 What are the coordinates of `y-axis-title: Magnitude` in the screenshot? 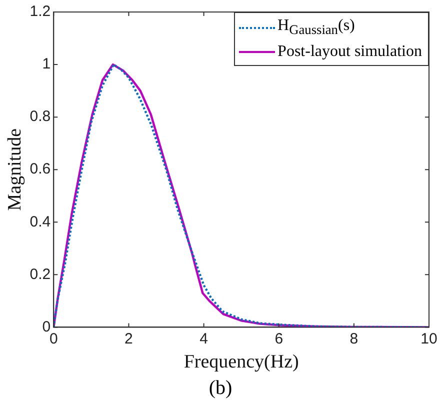 It's located at (15, 169).